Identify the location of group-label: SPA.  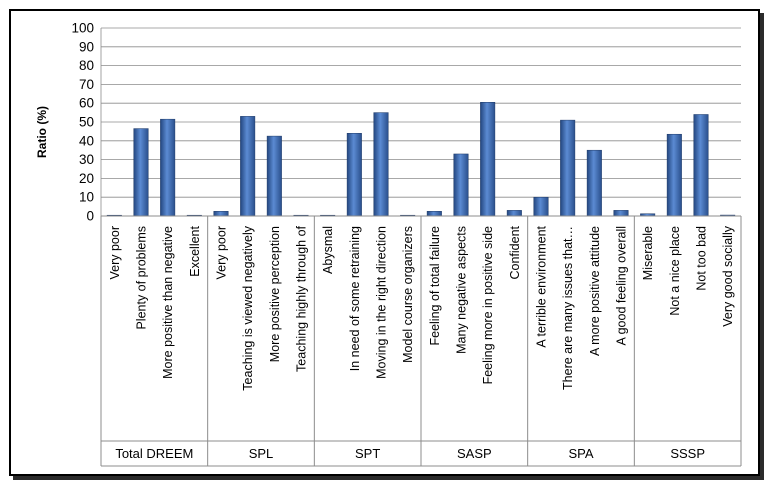
(580, 453).